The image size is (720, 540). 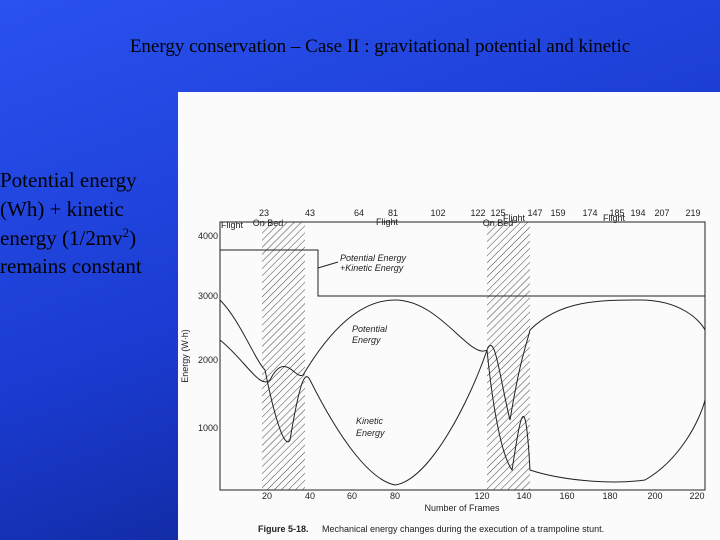 What do you see at coordinates (373, 258) in the screenshot?
I see `curve-label: Potential Energy` at bounding box center [373, 258].